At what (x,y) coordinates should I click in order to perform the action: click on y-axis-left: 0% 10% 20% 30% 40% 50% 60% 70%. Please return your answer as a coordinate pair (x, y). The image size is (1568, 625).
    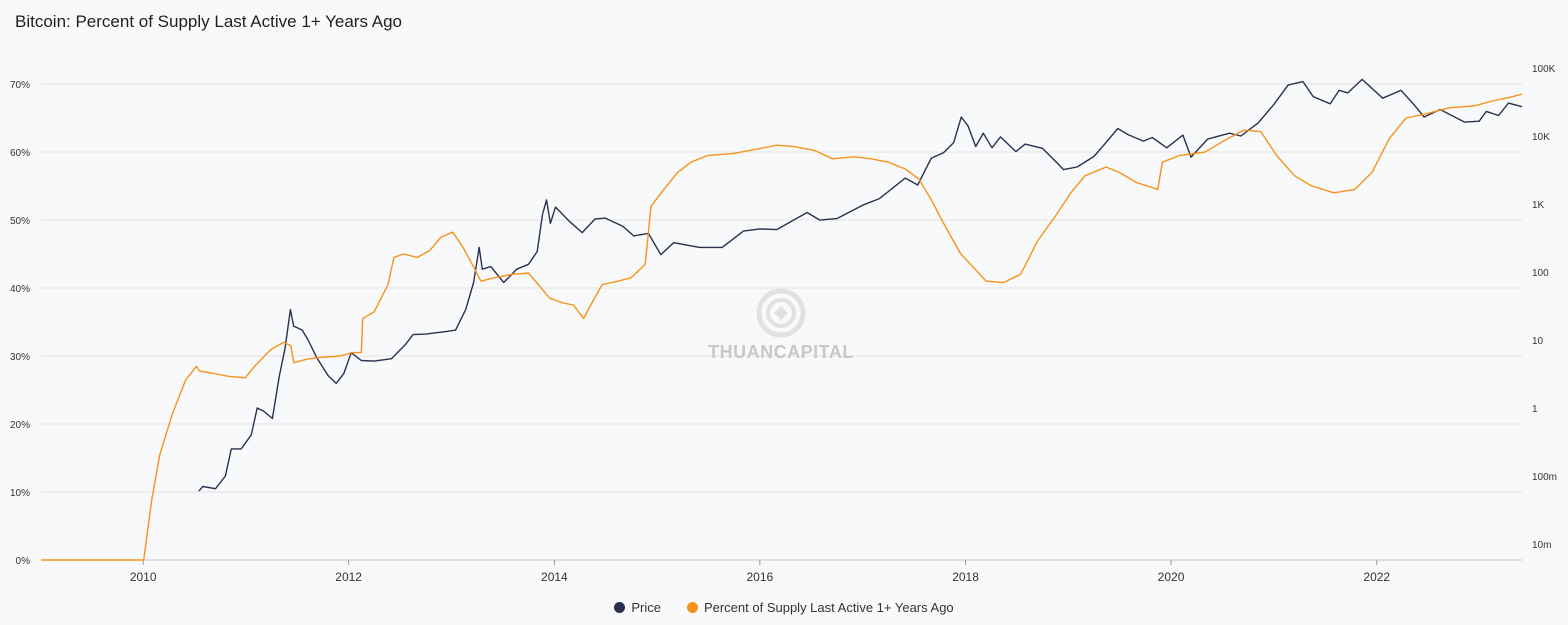
    Looking at the image, I should click on (20, 323).